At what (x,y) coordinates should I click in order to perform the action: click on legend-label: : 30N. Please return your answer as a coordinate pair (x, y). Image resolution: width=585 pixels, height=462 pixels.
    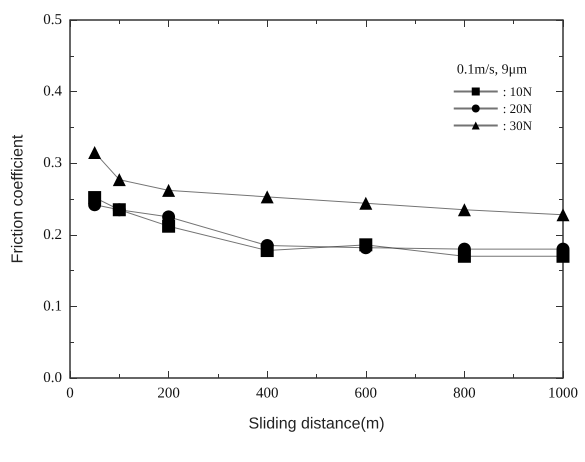
    Looking at the image, I should click on (517, 125).